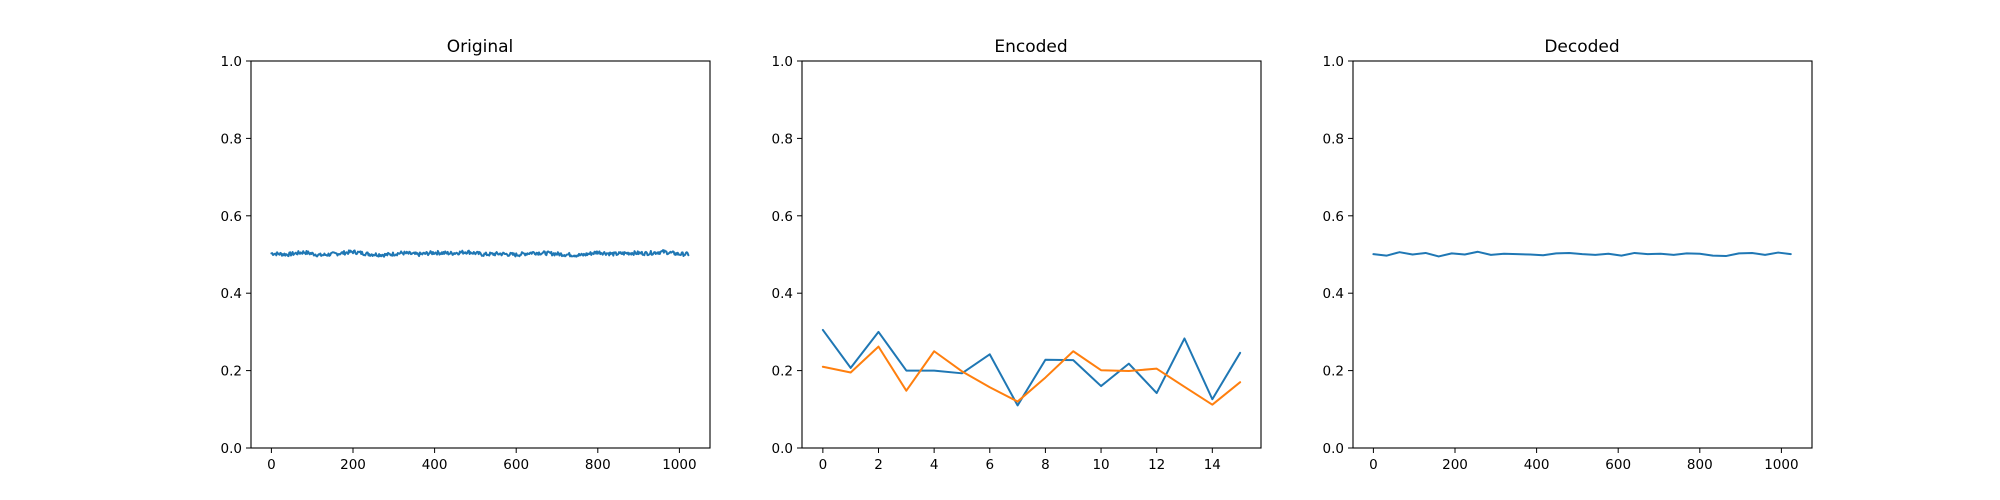 This screenshot has height=500, width=2000. I want to click on panel-decoded-x-tick-label: 1000, so click(1781, 465).